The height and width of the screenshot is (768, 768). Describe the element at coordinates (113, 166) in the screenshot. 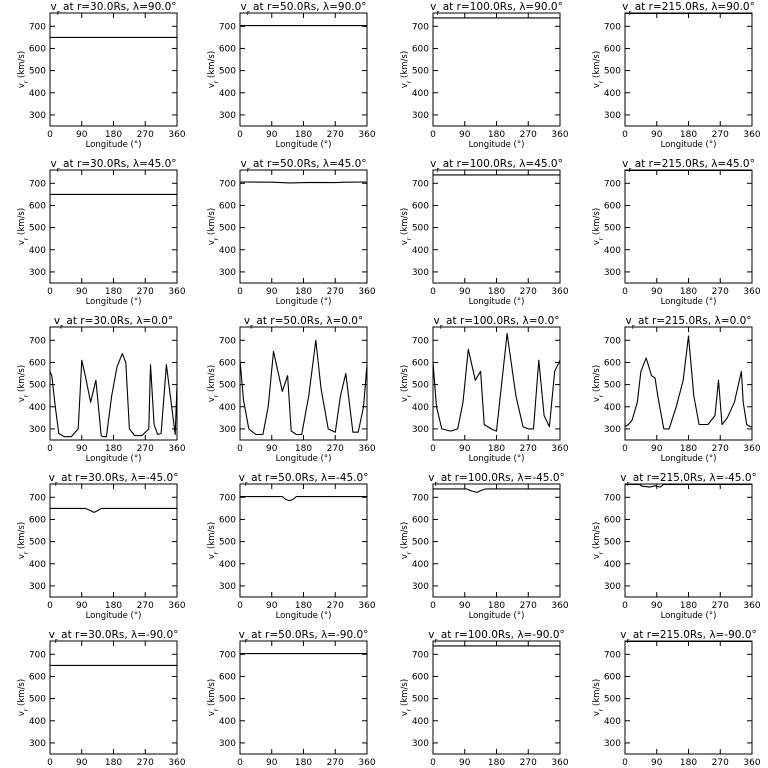

I see `panel-title: vr at r=30.0Rs, λ=45.0°` at that location.